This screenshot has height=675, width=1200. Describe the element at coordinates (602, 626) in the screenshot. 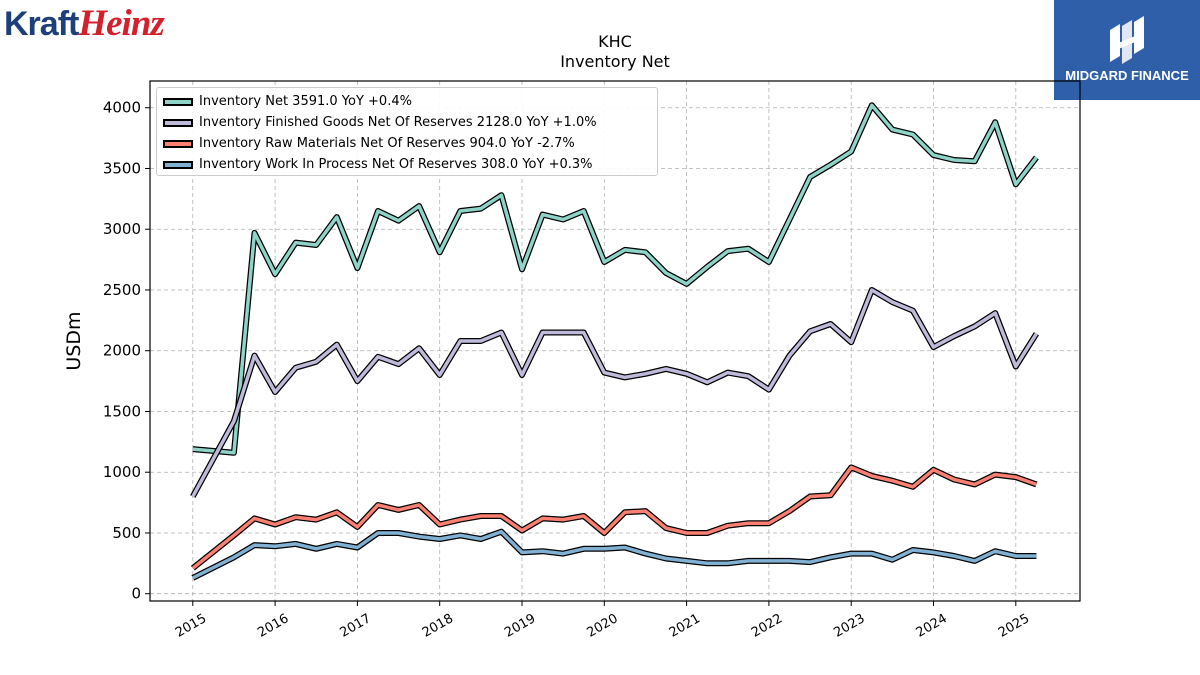

I see `x-tick-label: 2020` at that location.